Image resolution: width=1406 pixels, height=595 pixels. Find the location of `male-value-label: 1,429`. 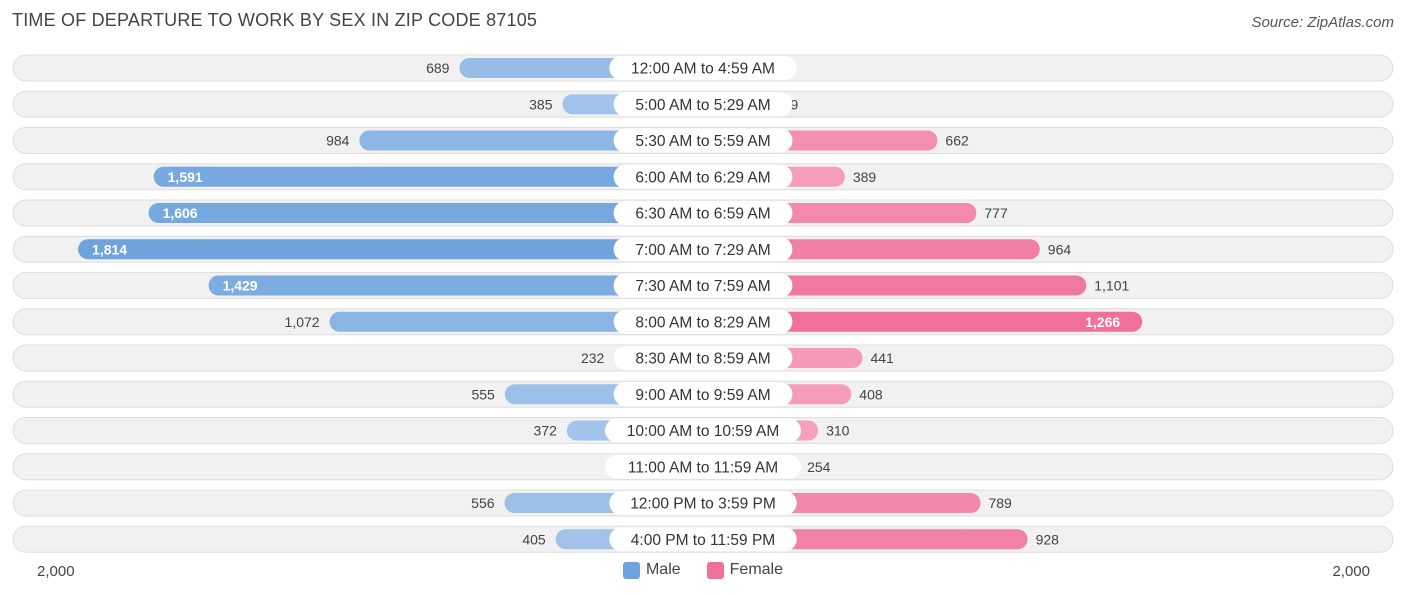

male-value-label: 1,429 is located at coordinates (240, 286).